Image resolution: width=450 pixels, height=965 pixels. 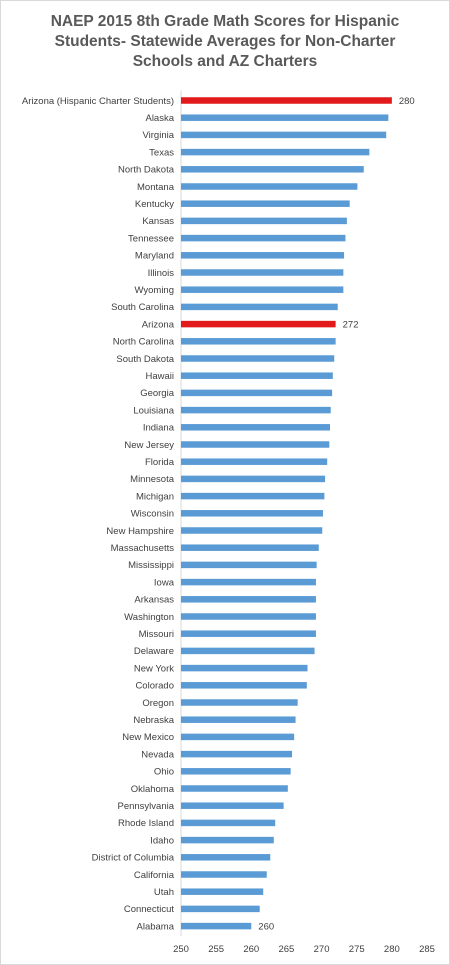 What do you see at coordinates (262, 272) in the screenshot?
I see `bar-illinois` at bounding box center [262, 272].